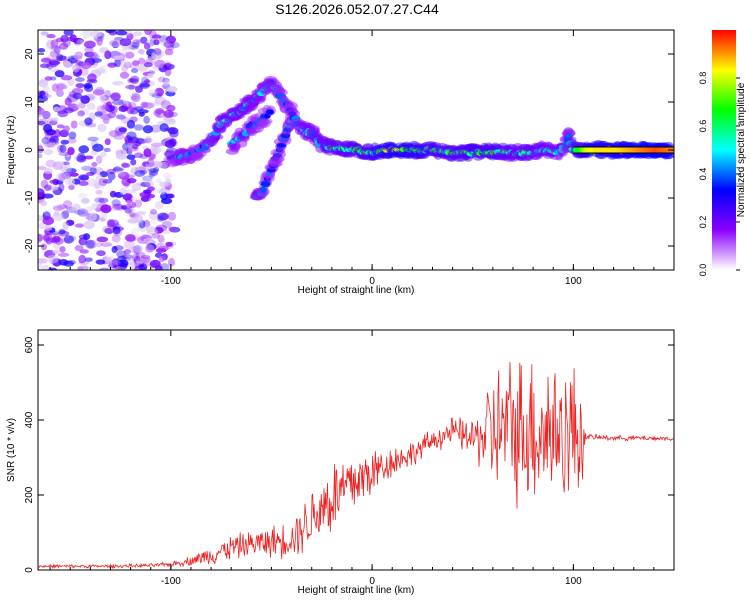 The image size is (750, 600). What do you see at coordinates (372, 281) in the screenshot?
I see `x-tick-label: 0` at bounding box center [372, 281].